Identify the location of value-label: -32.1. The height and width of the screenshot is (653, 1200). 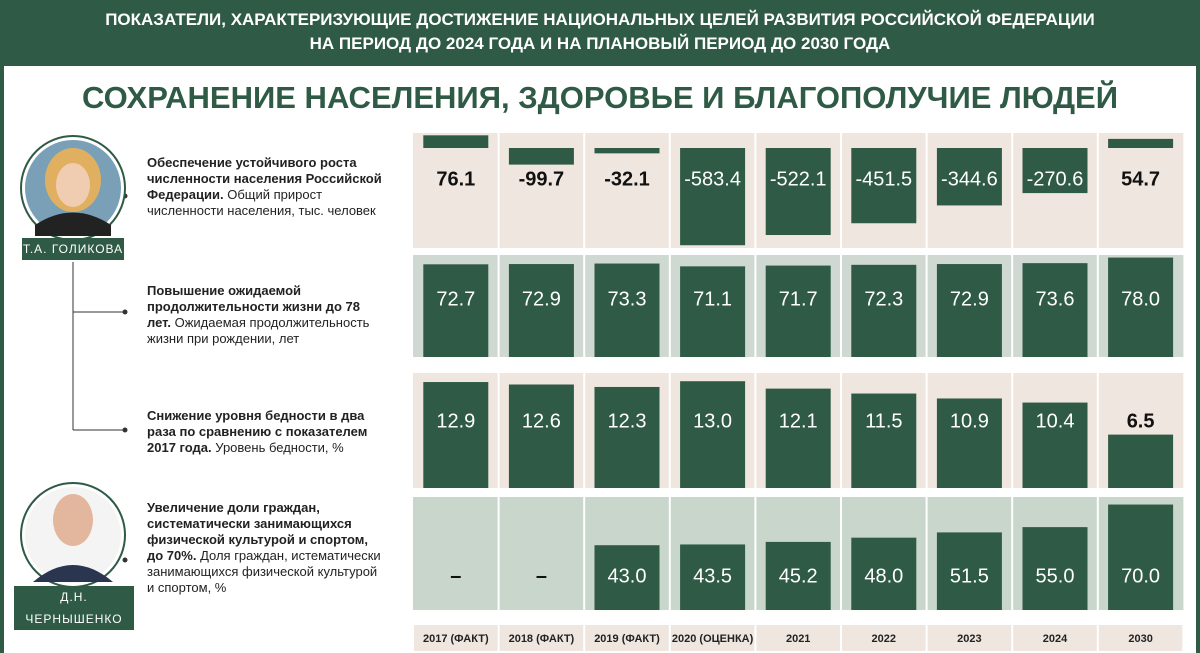
(627, 179).